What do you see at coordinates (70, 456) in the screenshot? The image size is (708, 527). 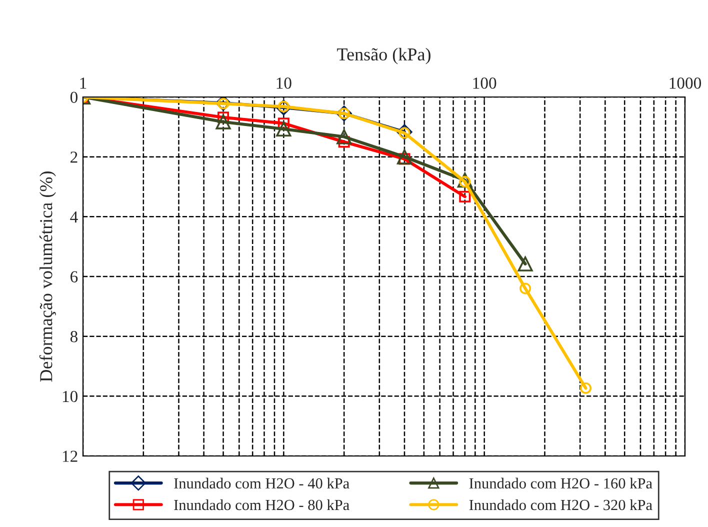 I see `y-tick-label: 12` at bounding box center [70, 456].